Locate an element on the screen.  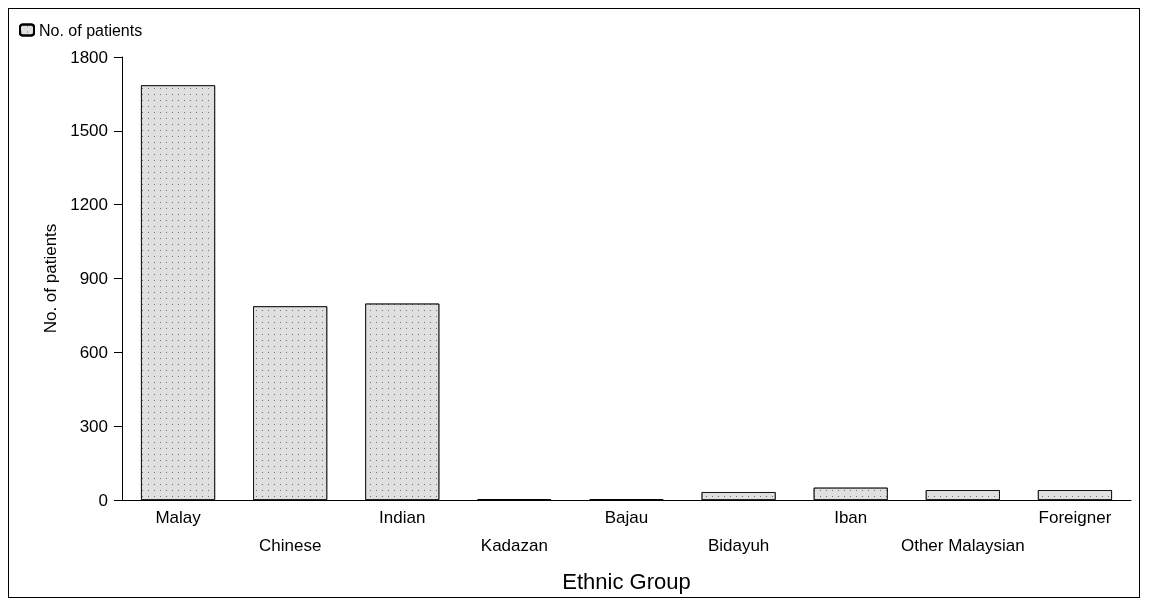
y-tick-label: 300 is located at coordinates (93, 426).